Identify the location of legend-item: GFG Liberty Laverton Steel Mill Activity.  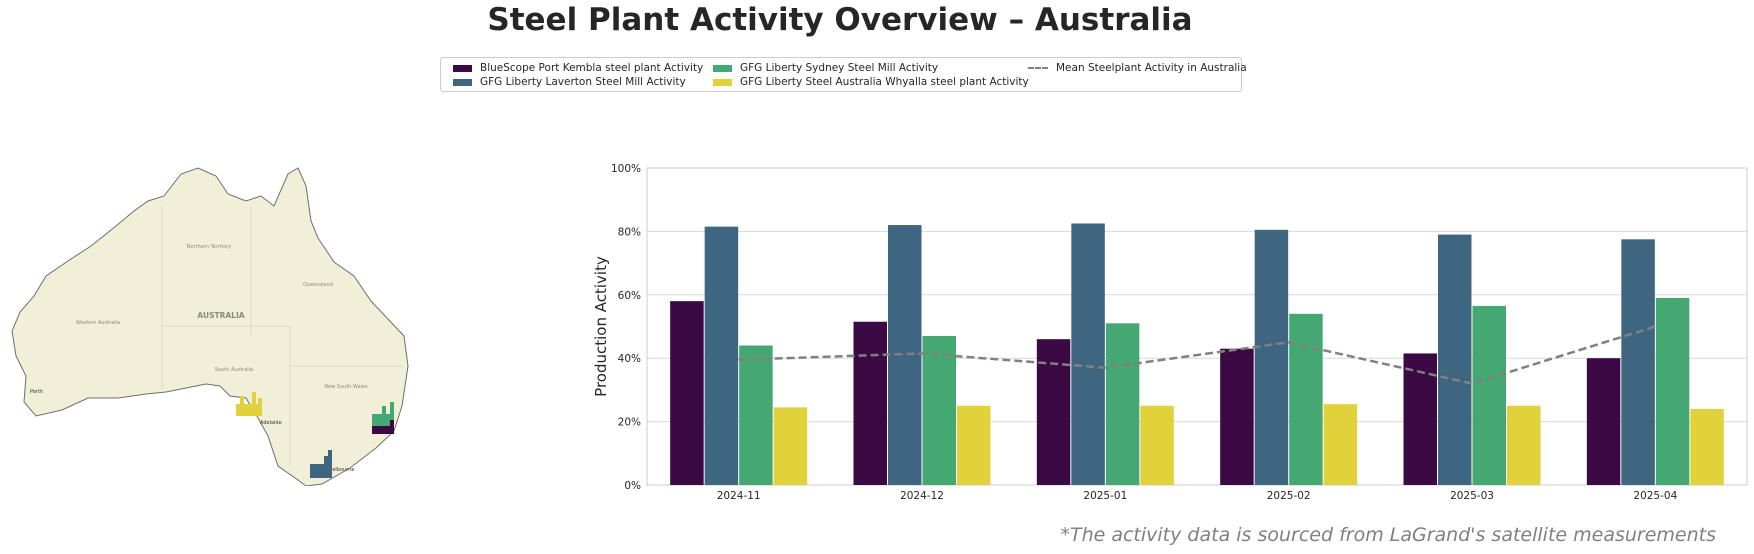
(569, 82).